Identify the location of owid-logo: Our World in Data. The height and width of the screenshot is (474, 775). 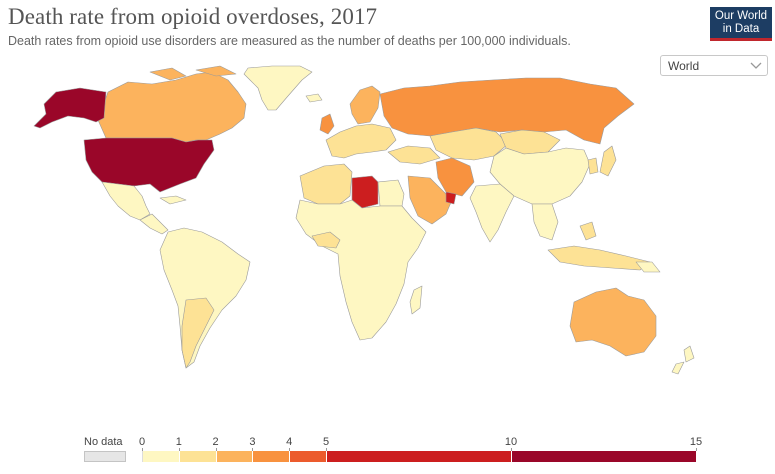
(741, 24).